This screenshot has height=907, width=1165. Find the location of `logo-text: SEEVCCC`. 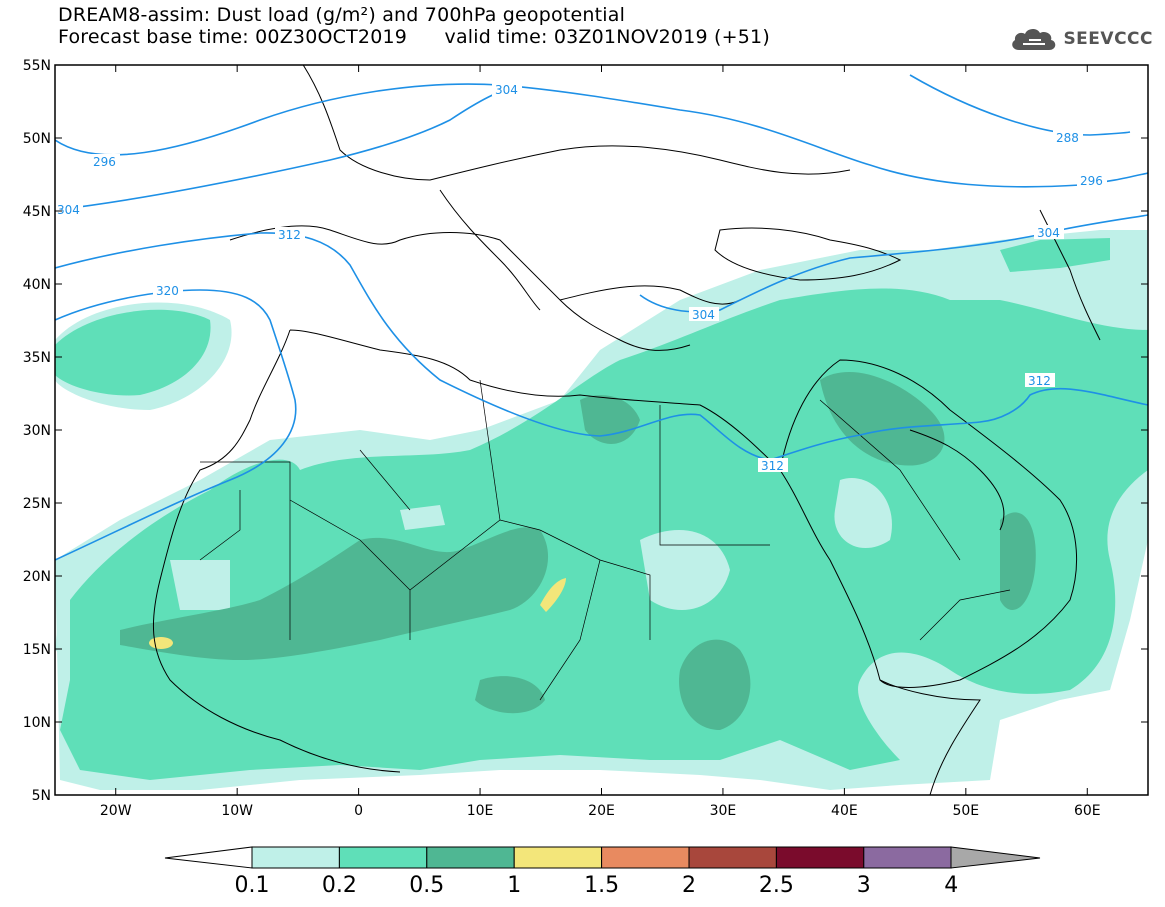

logo-text: SEEVCCC is located at coordinates (1108, 39).